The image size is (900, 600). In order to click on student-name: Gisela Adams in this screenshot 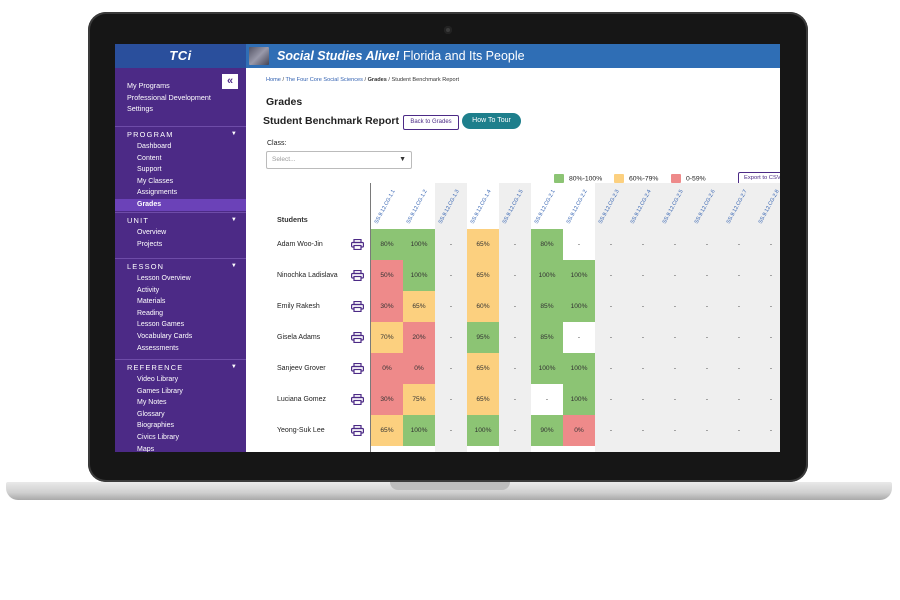, I will do `click(299, 337)`.